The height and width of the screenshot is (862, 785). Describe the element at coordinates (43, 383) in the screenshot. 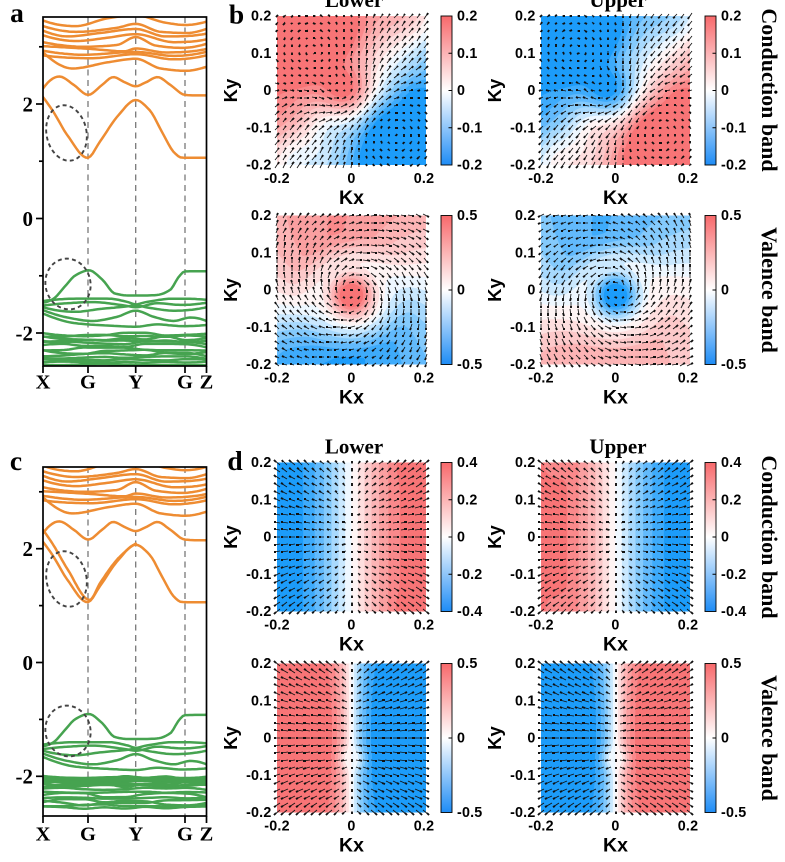

I see `svg-text: X` at that location.